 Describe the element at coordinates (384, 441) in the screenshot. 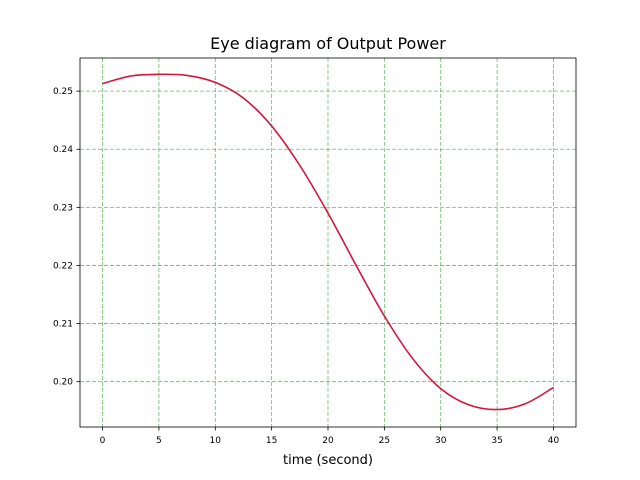

I see `x-tick-label: 25` at that location.